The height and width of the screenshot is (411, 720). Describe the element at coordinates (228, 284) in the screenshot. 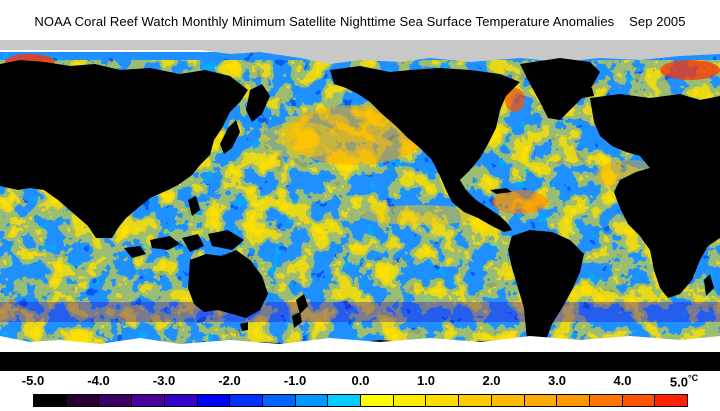

I see `australia` at that location.